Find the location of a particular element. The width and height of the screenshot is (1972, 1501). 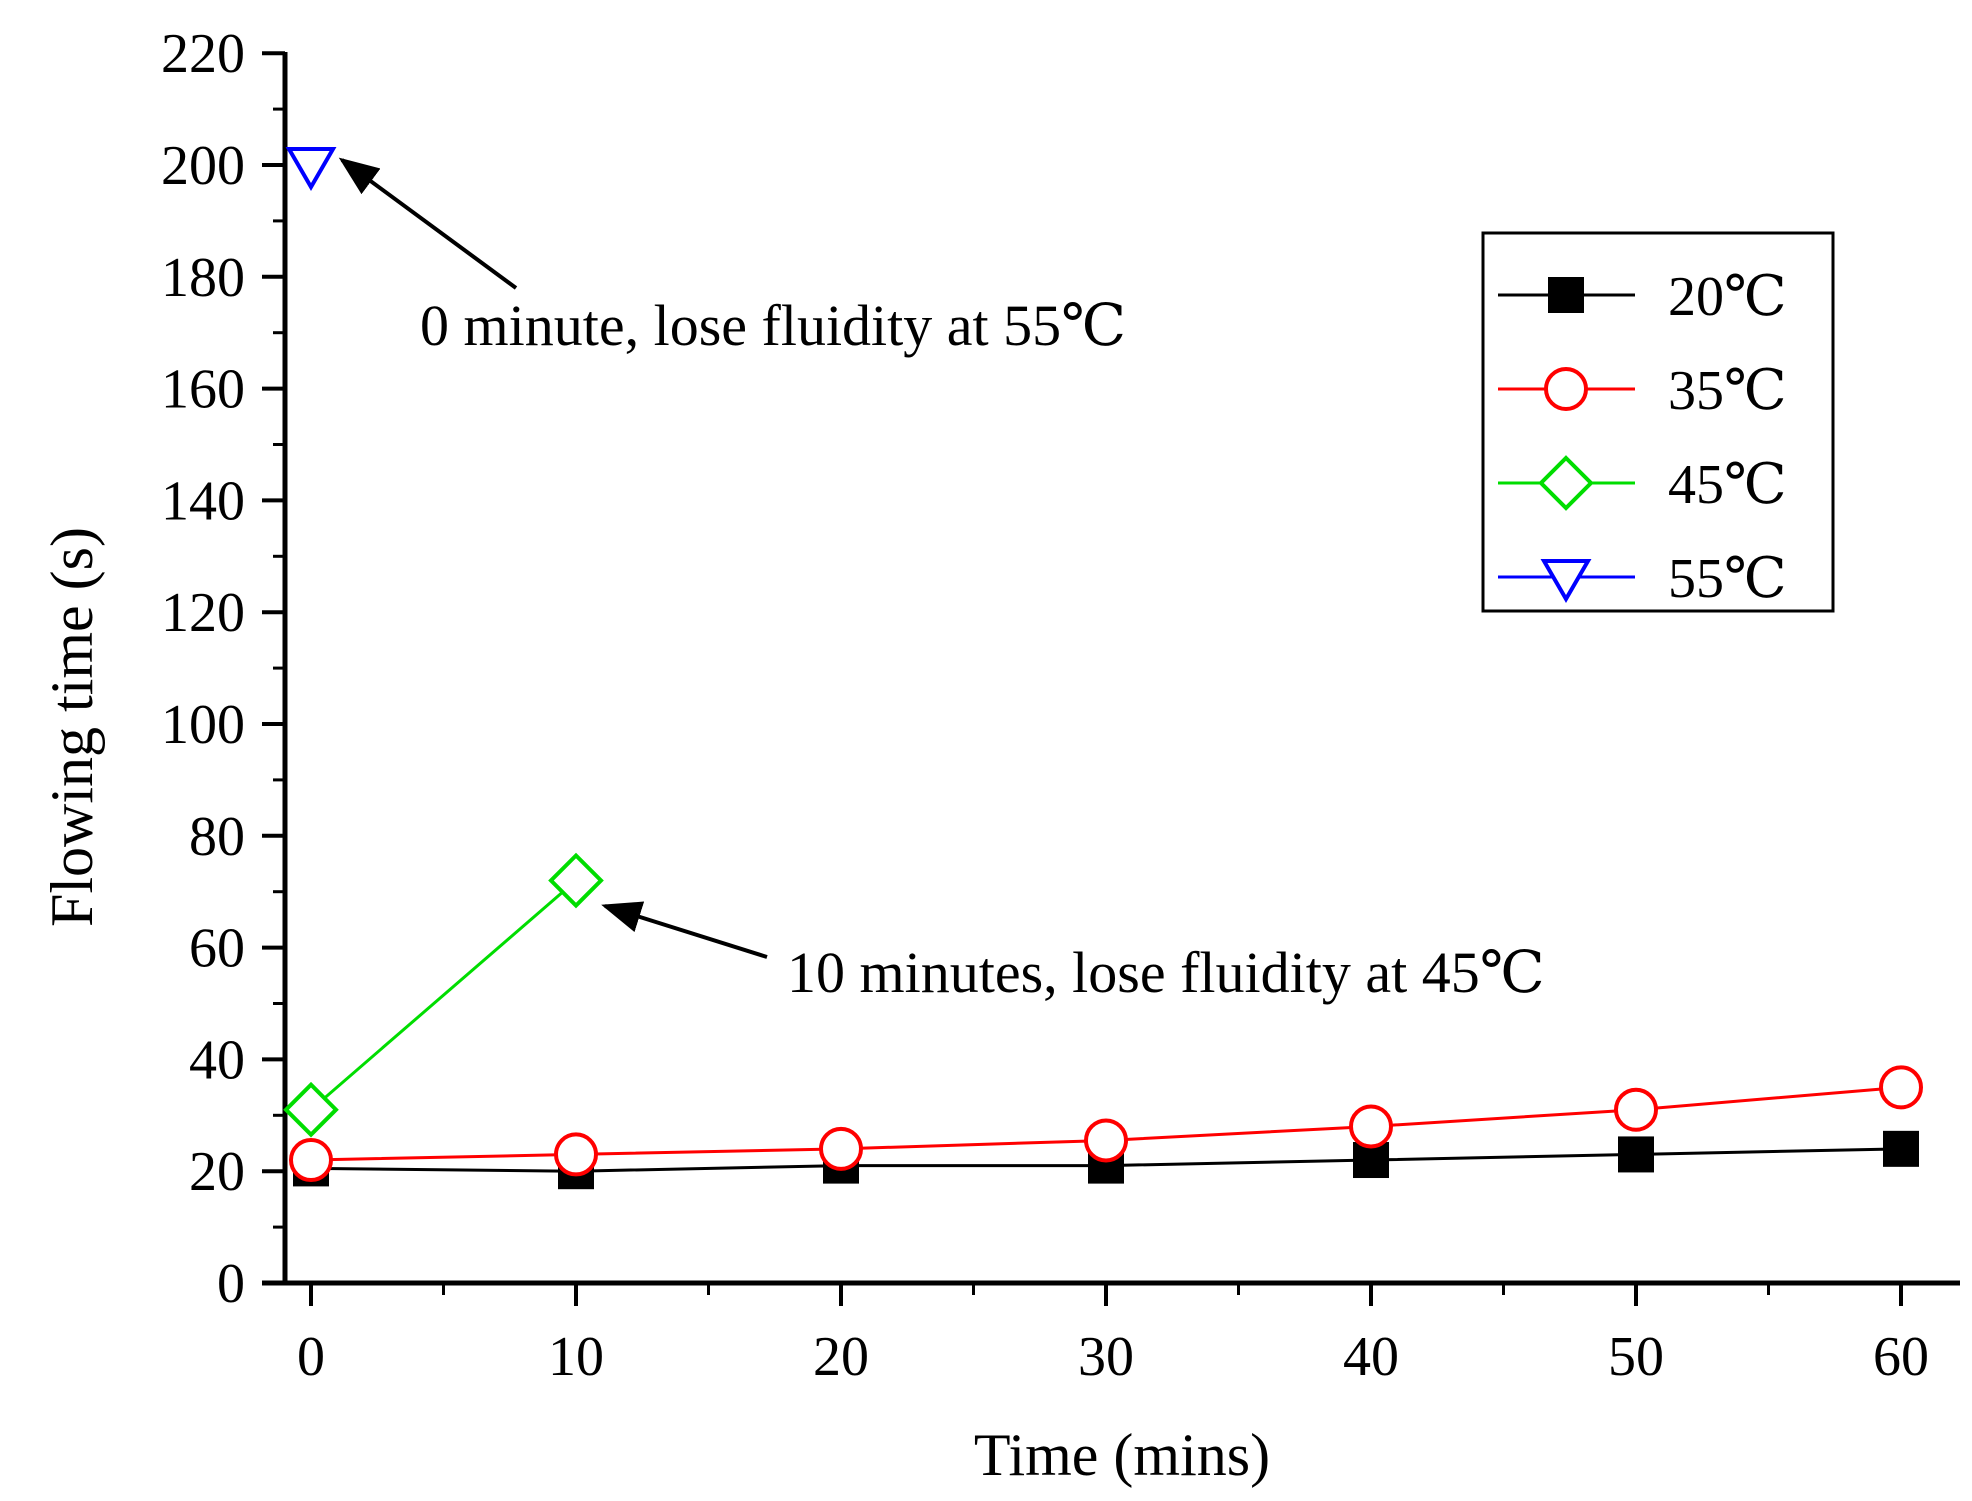

series-line is located at coordinates (443, 995).